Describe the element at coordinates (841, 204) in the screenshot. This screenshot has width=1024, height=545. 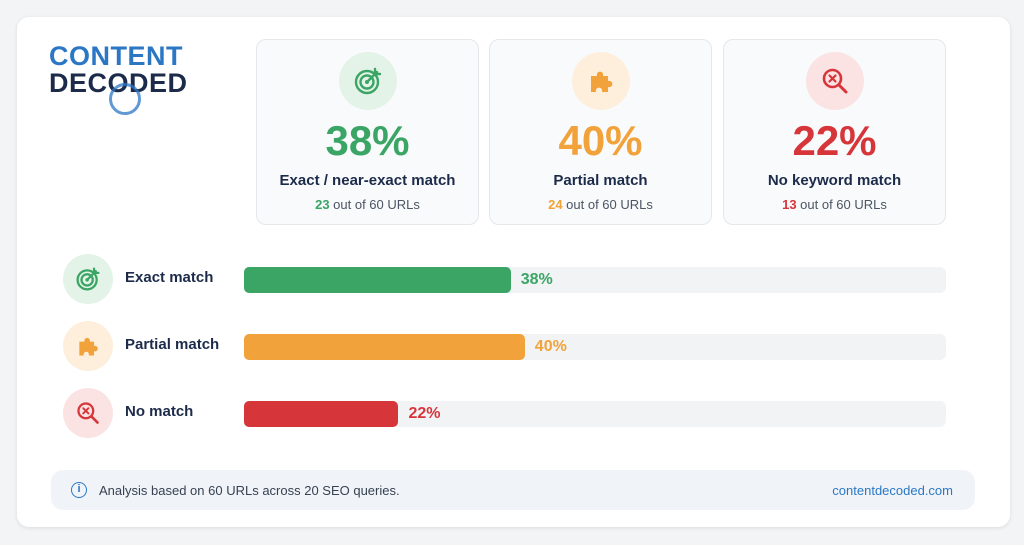
I see `none-count-suffix: out of 60 URLs` at that location.